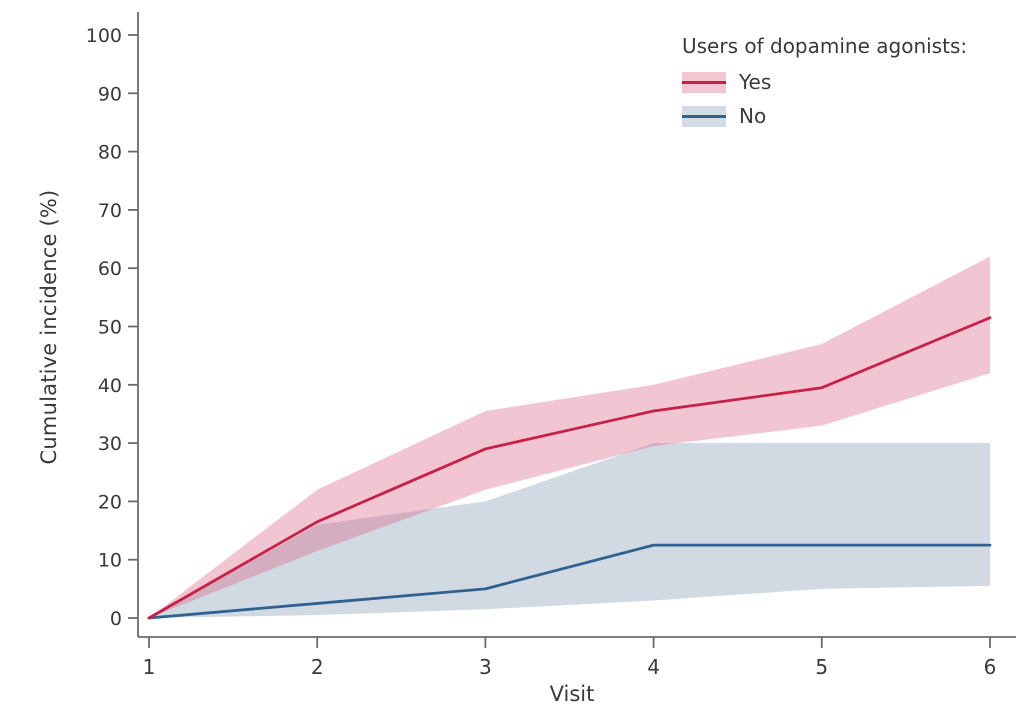 This screenshot has height=714, width=1024. I want to click on yes-line-swatch, so click(704, 82).